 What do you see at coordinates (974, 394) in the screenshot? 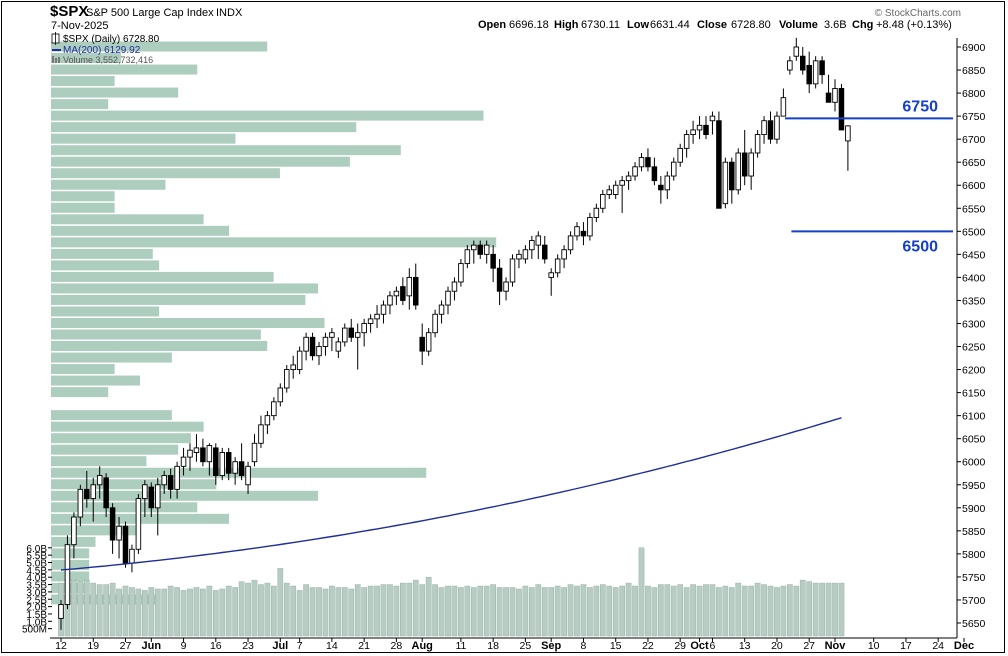
I see `price-tick-label: 6150` at bounding box center [974, 394].